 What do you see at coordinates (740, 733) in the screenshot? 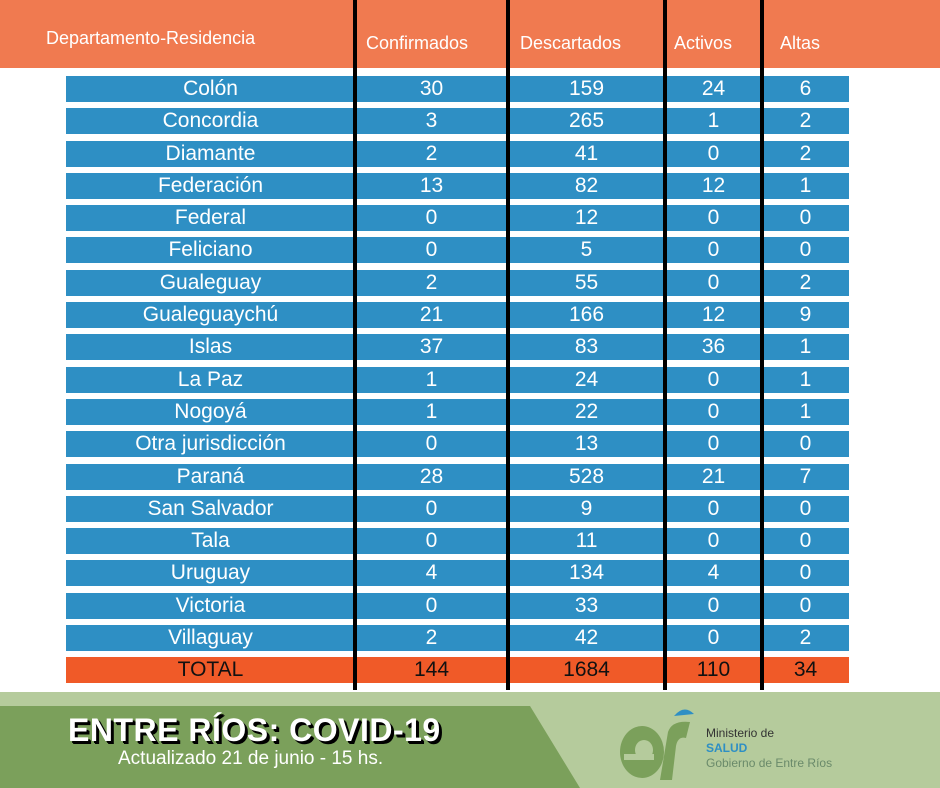
I see `logo-line1: Ministerio de` at bounding box center [740, 733].